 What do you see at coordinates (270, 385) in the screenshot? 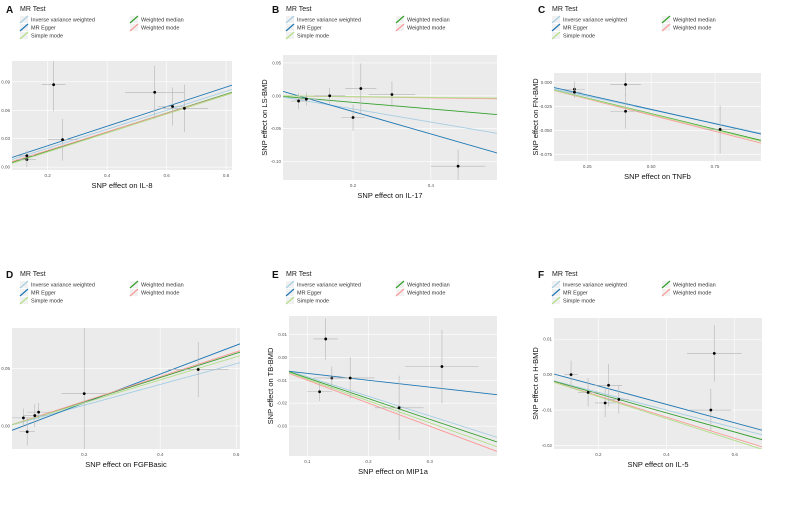
I see `y-axis-title: SNP effect on TB-BMD` at bounding box center [270, 385].